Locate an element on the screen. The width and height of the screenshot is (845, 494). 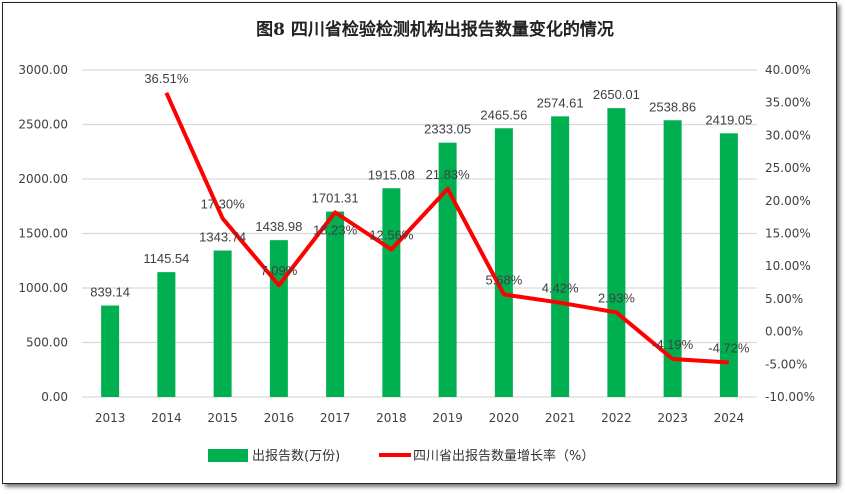
line-data-label: -4.19% is located at coordinates (673, 344).